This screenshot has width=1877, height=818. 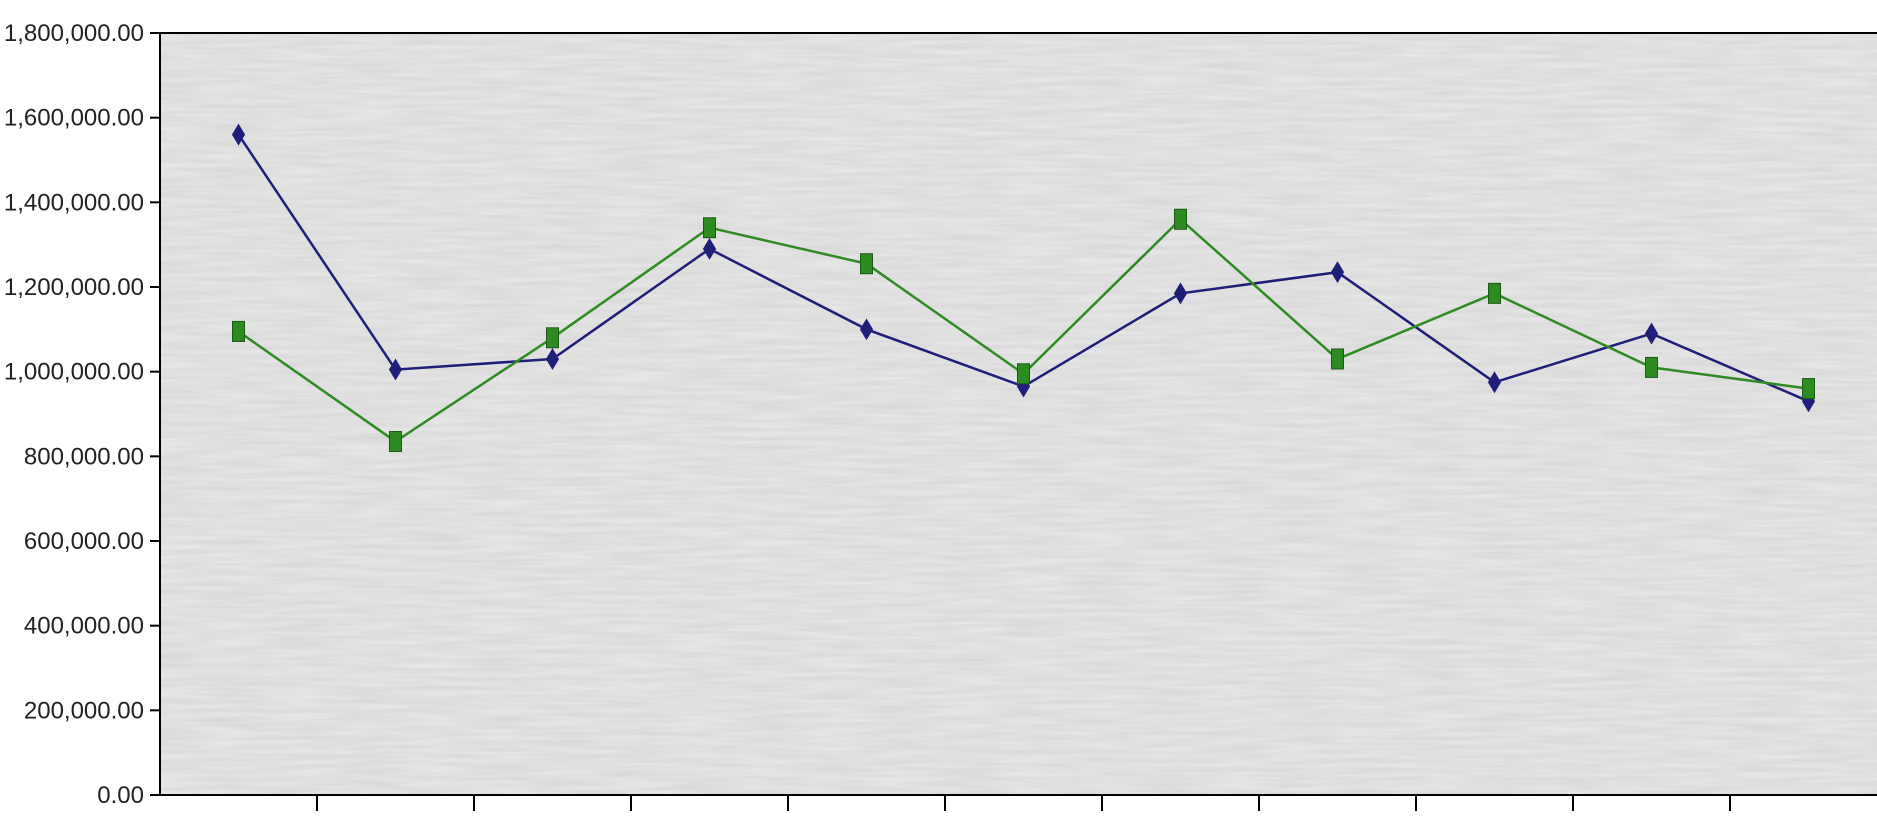 I want to click on y-tick-label: 400,000.00, so click(x=84, y=626).